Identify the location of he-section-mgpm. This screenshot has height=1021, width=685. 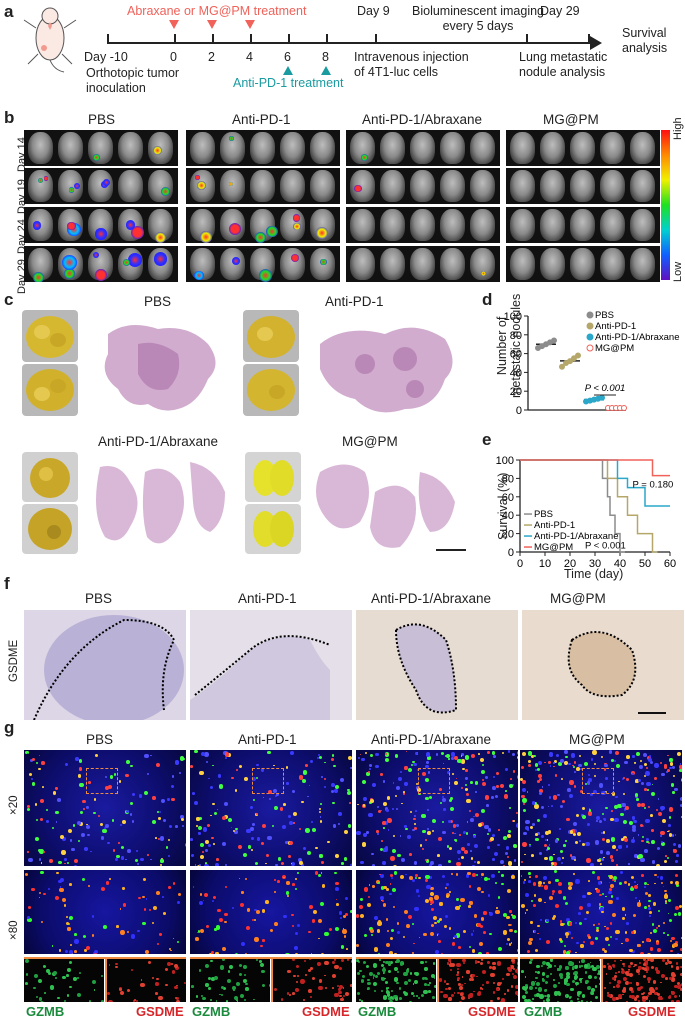
(385, 506).